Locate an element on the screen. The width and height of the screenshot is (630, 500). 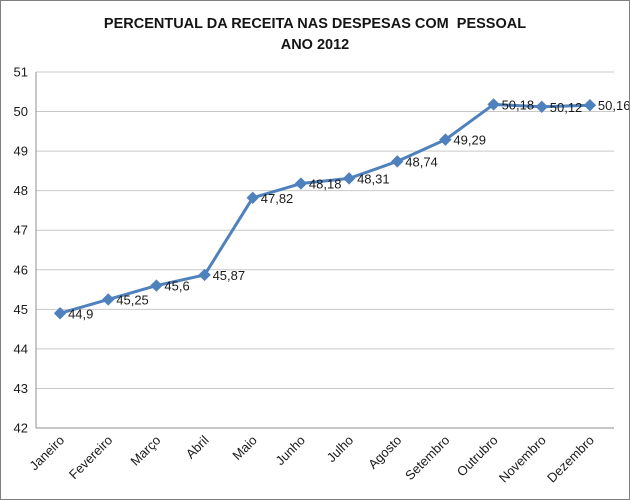
x-tick-label: Fevereiro is located at coordinates (90, 457).